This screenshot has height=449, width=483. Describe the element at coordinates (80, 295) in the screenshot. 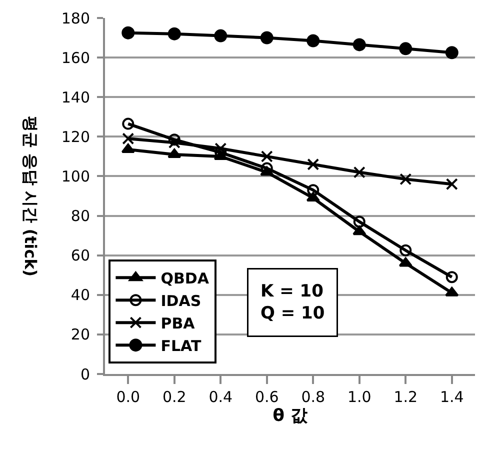

I see `y-tick-label: 40` at that location.